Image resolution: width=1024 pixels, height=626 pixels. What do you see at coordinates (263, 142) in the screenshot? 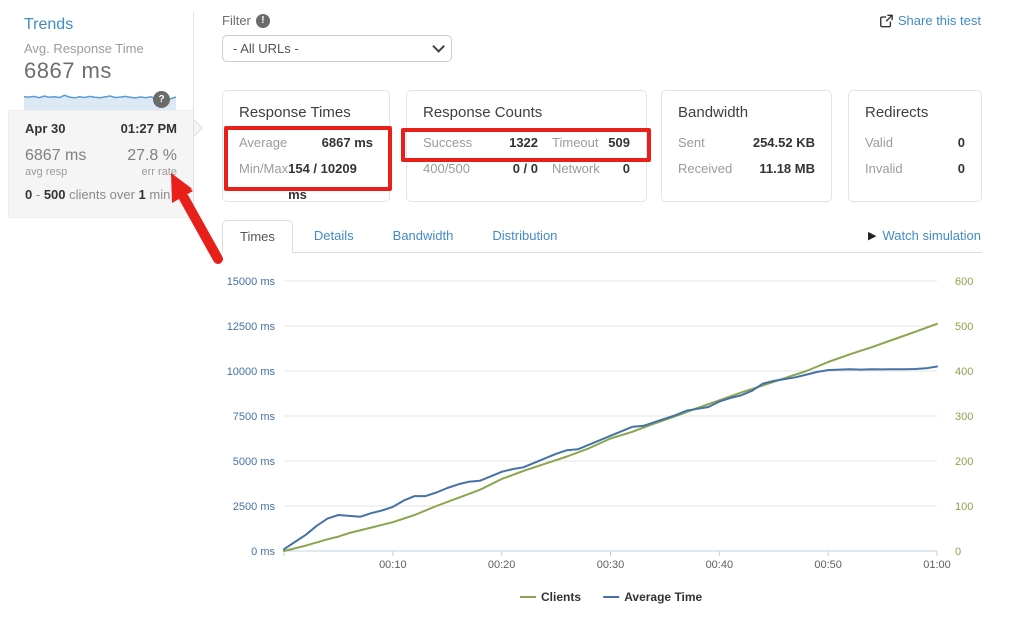
I see `stat-label: Average` at bounding box center [263, 142].